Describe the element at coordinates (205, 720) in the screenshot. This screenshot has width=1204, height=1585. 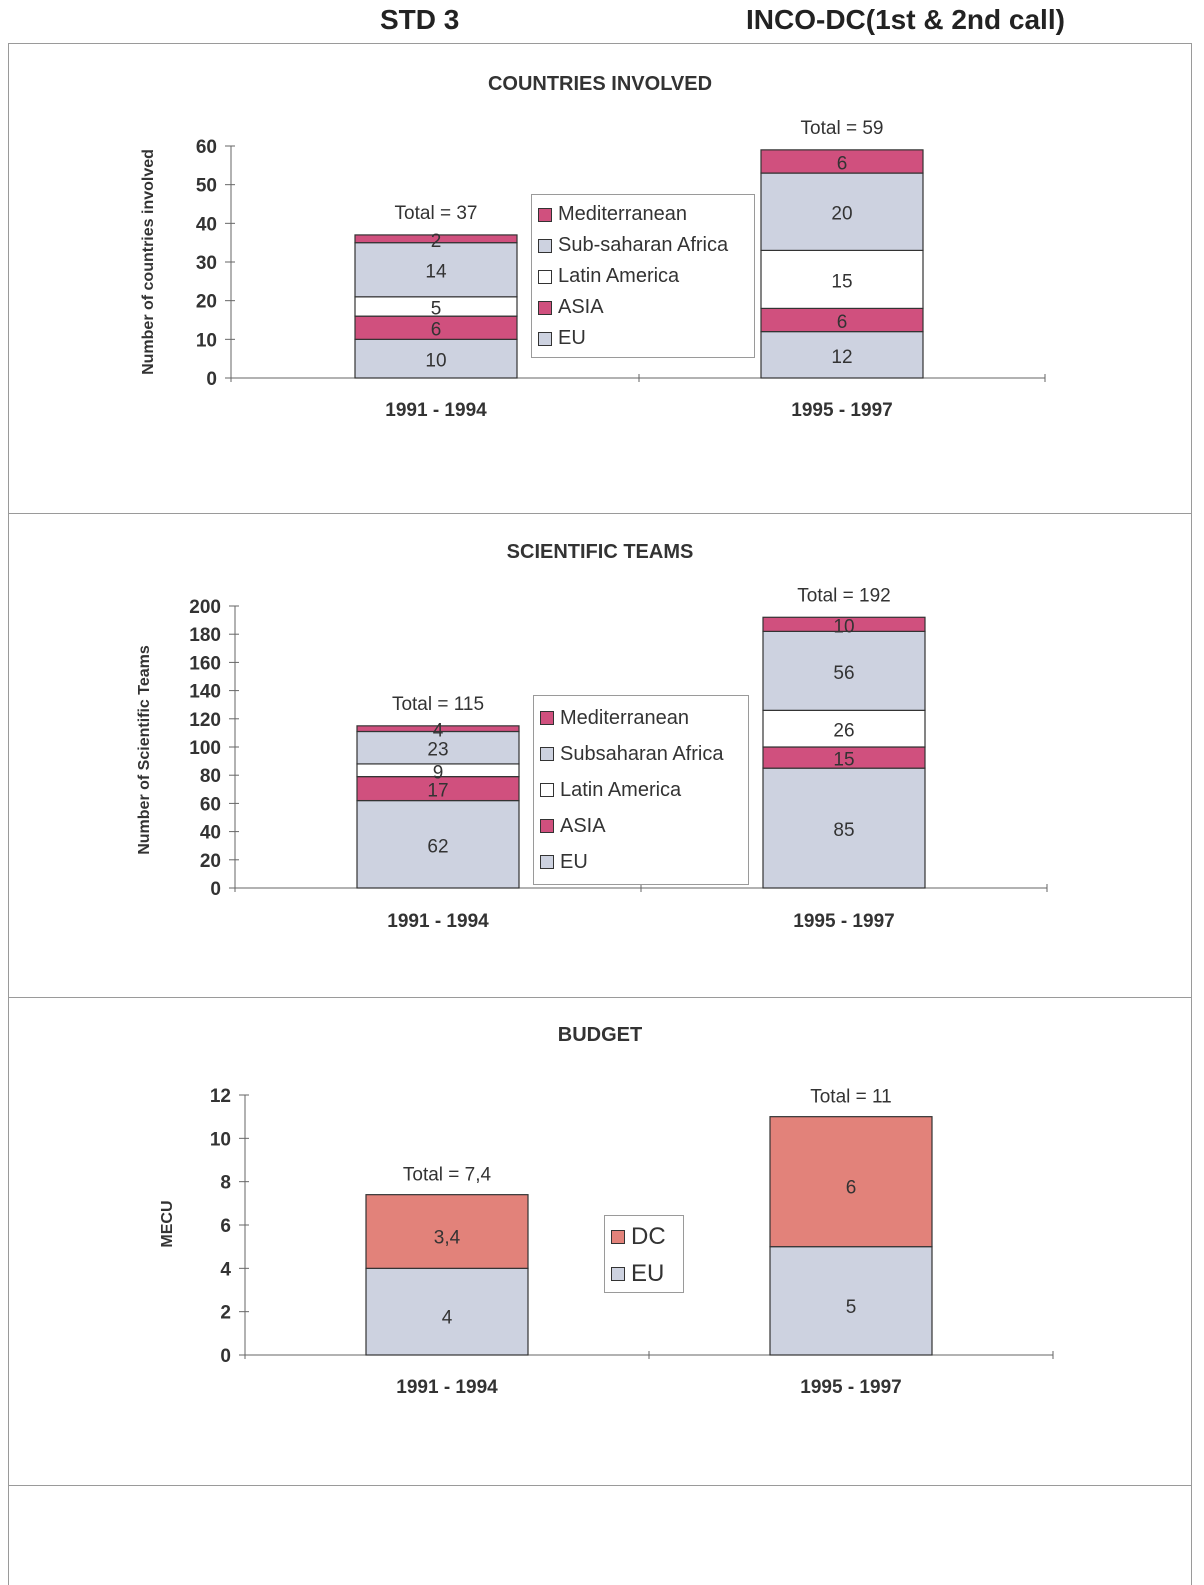
I see `y-tick-label: 120` at that location.